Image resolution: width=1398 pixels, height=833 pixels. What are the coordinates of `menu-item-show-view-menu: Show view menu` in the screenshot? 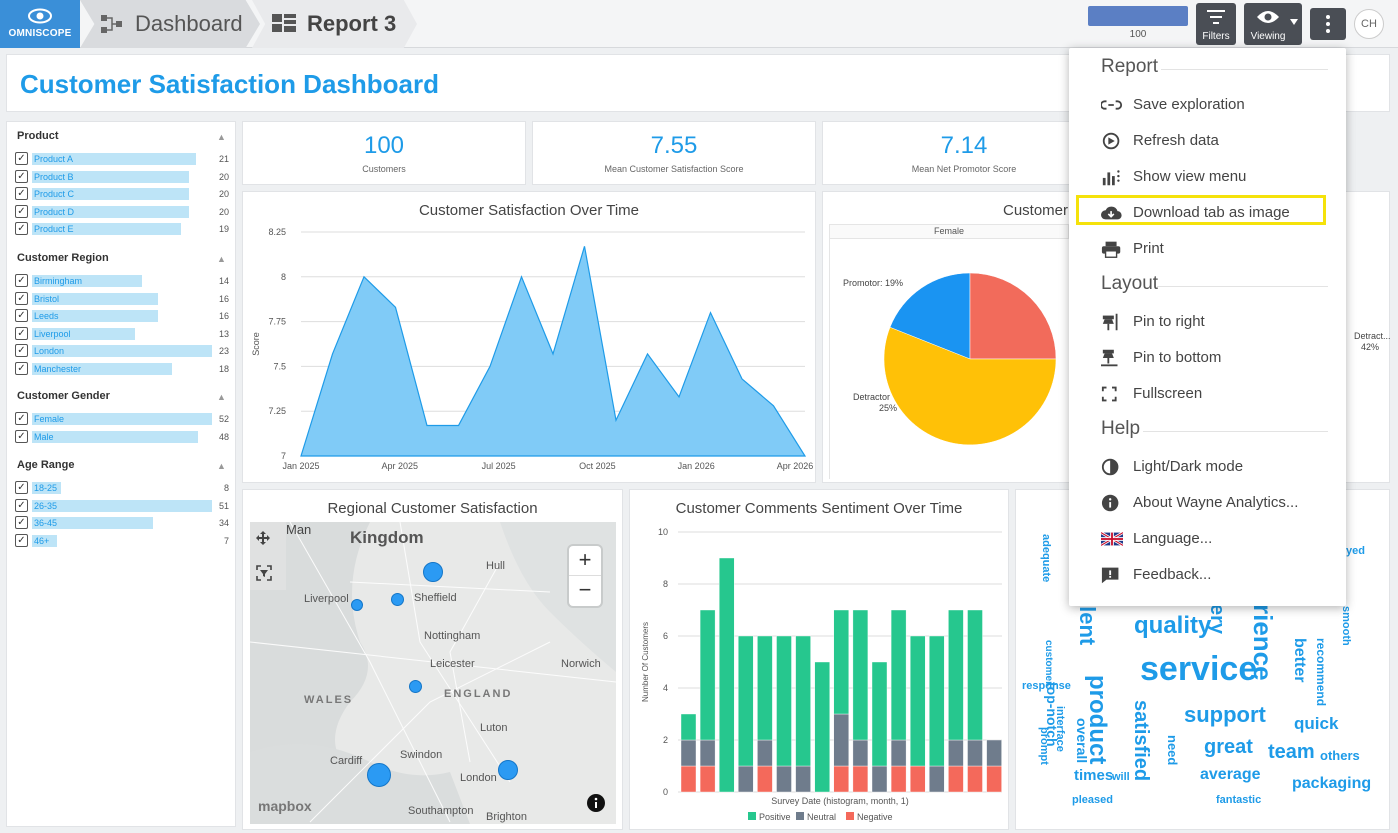 It's located at (1204, 177).